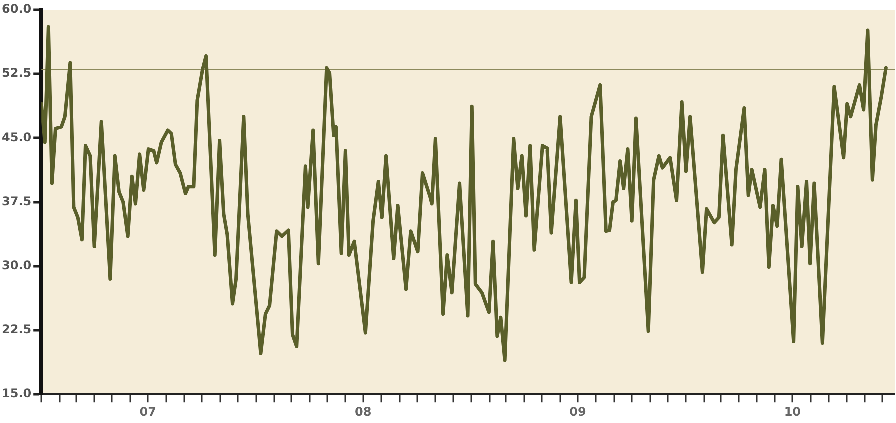  I want to click on y-tick-label: 30.0, so click(17, 265).